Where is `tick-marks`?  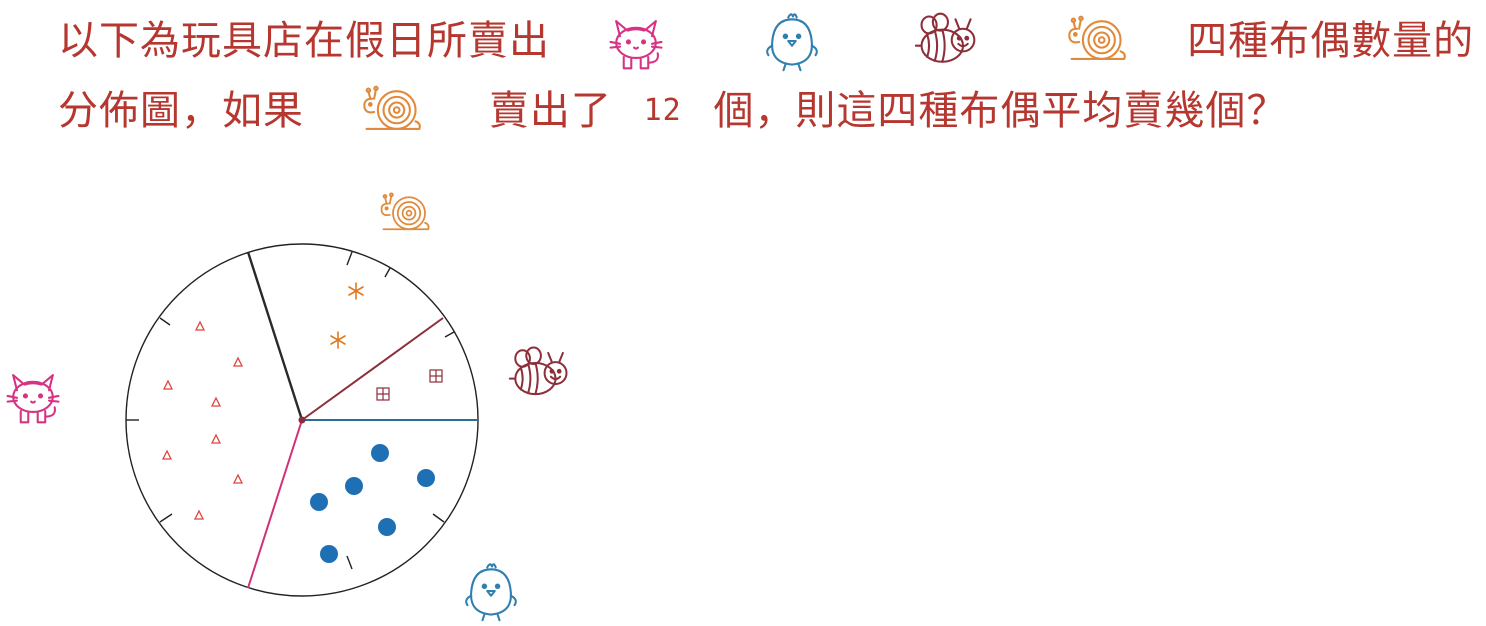
tick-marks is located at coordinates (290, 410).